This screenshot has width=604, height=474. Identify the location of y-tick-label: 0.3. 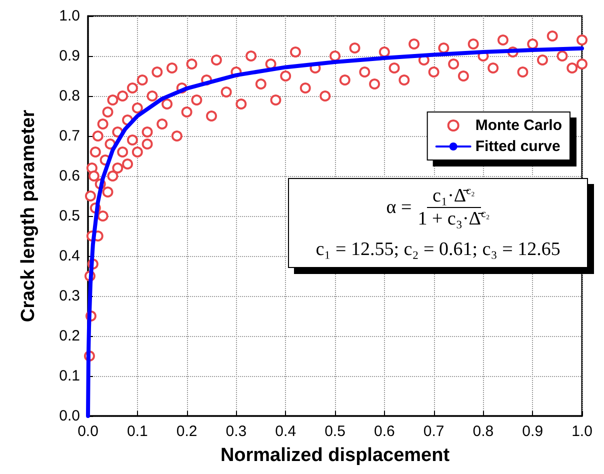
(69, 296).